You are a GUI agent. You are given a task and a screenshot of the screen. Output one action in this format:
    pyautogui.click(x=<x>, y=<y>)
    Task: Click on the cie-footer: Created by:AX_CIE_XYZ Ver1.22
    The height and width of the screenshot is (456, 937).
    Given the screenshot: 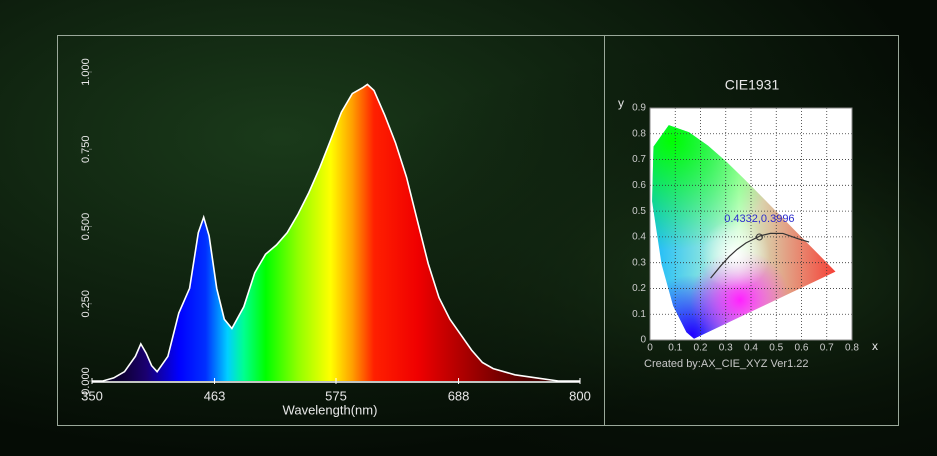 What is the action you would take?
    pyautogui.click(x=726, y=364)
    